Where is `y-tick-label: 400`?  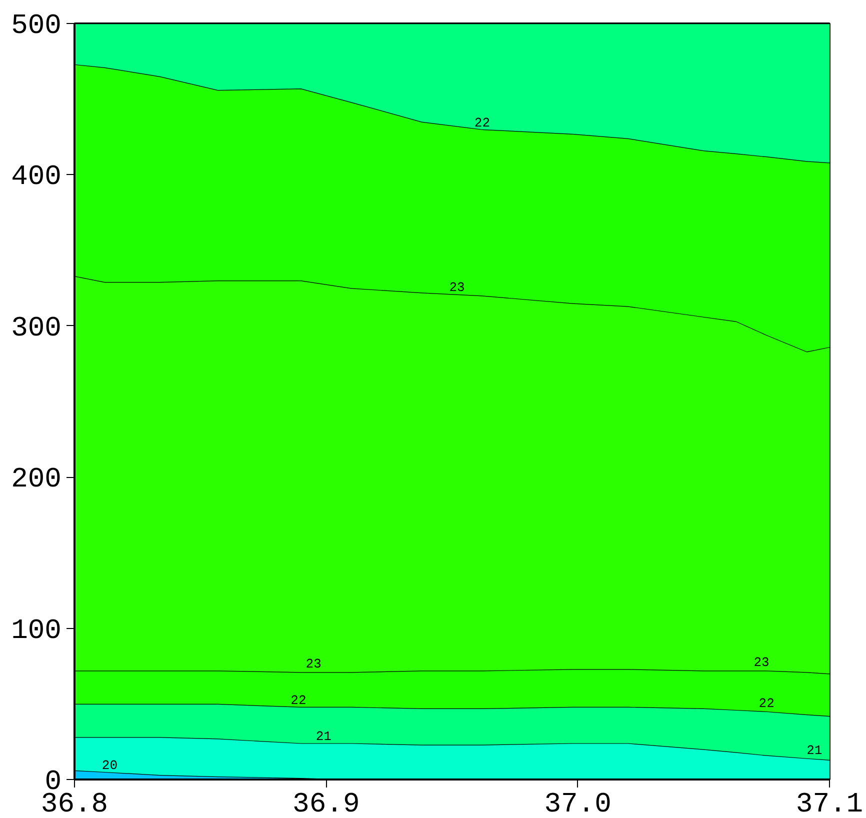
y-tick-label: 400 is located at coordinates (36, 178).